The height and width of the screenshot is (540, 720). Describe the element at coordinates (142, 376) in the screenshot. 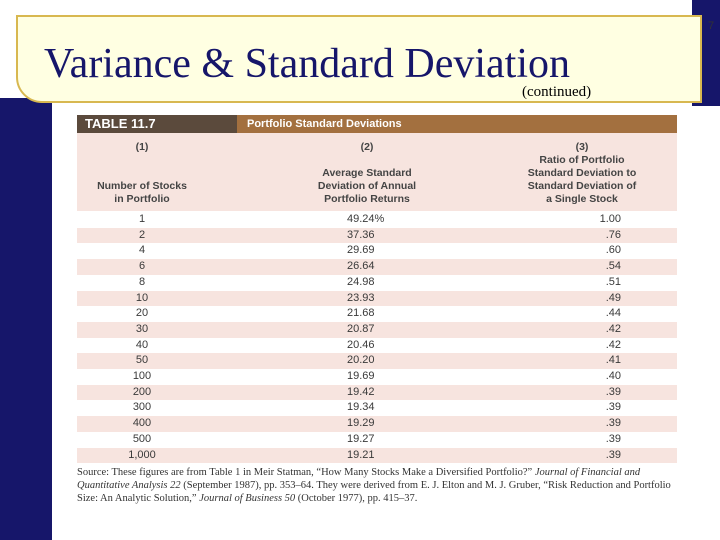

I see `table-cell: 100` at that location.